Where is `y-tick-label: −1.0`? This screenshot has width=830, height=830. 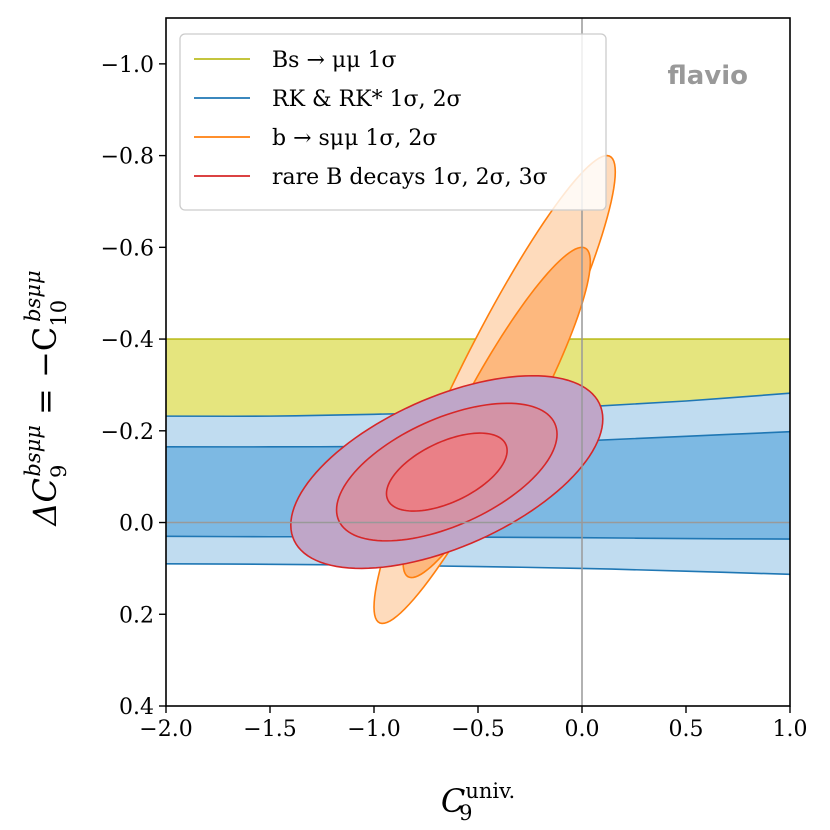
y-tick-label: −1.0 is located at coordinates (127, 65).